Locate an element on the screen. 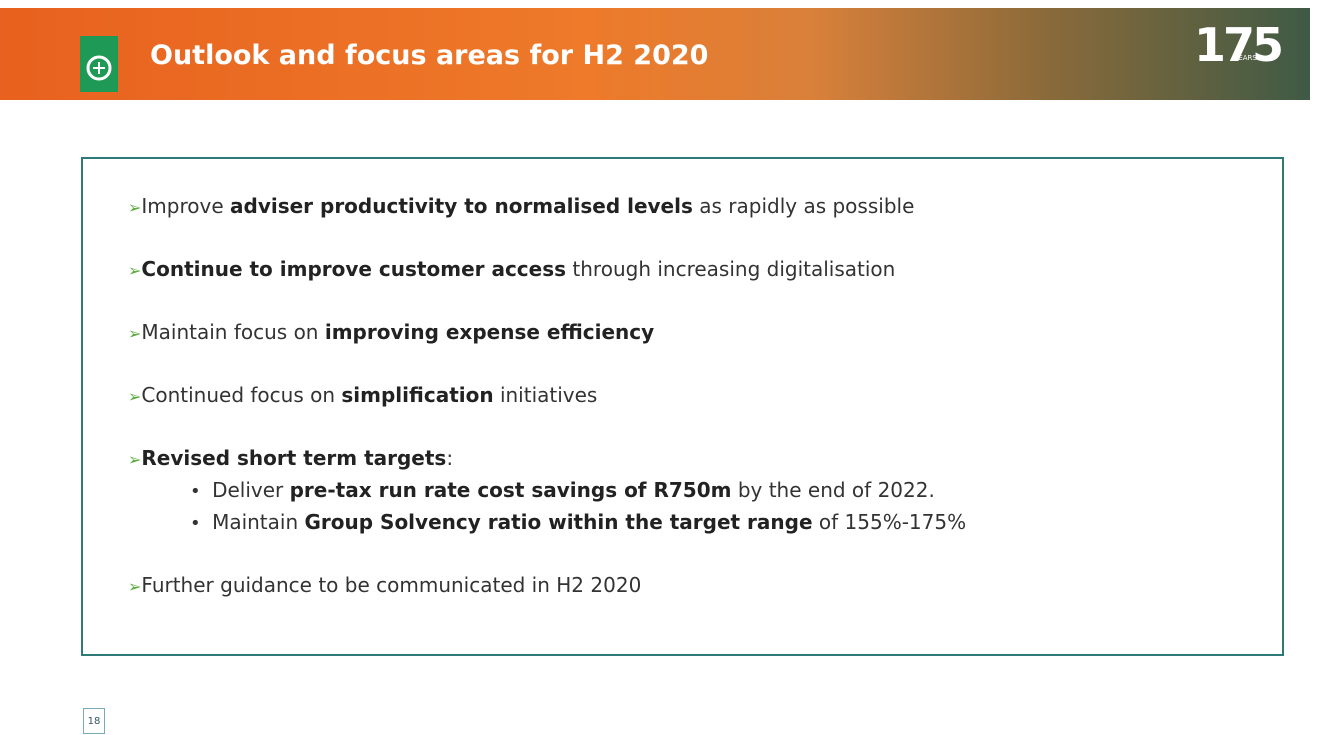  text-run: Continue to improve customer access is located at coordinates (354, 269).